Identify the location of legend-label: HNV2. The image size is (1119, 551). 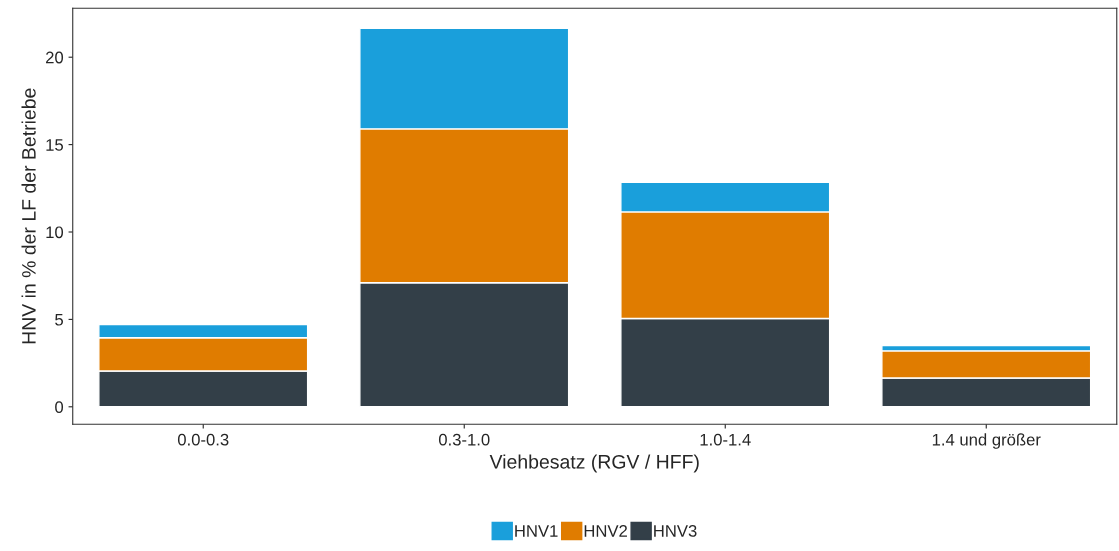
(605, 531).